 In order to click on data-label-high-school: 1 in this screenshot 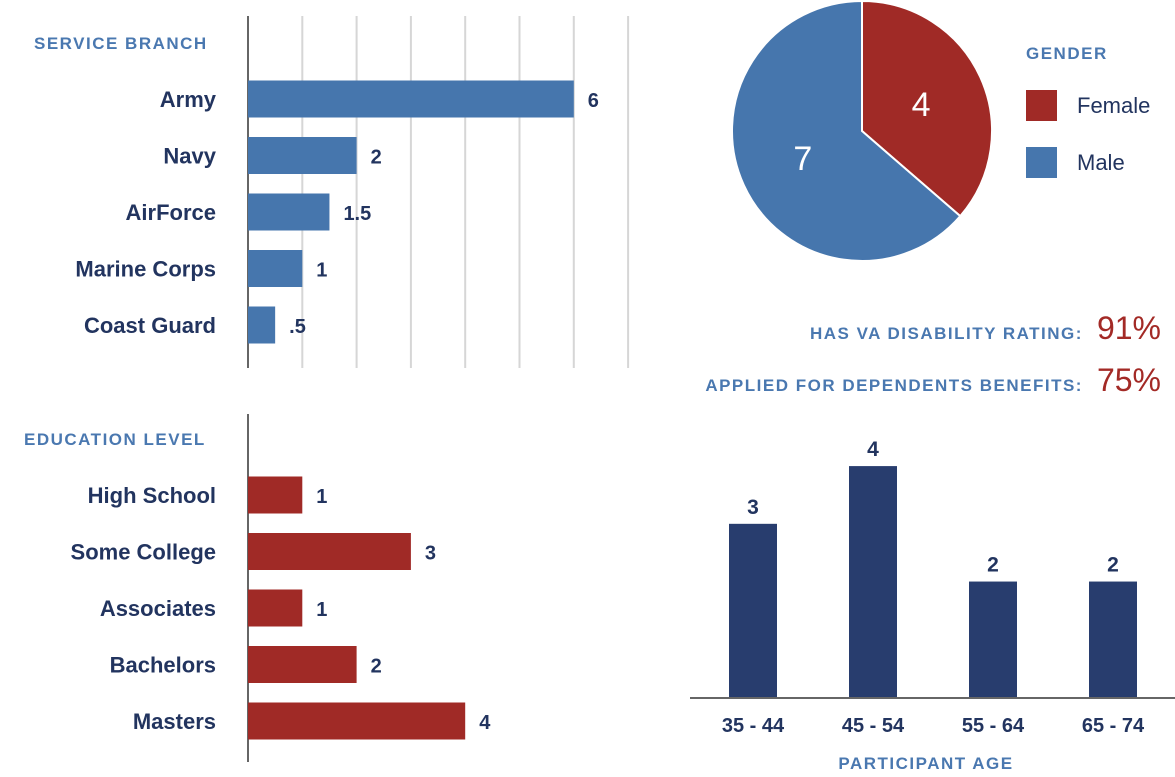, I will do `click(321, 497)`.